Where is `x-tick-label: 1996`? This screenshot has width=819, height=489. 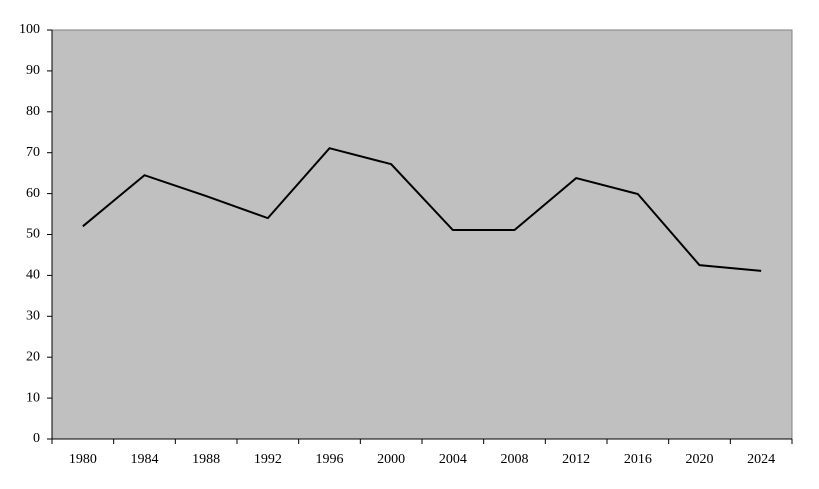 x-tick-label: 1996 is located at coordinates (330, 459).